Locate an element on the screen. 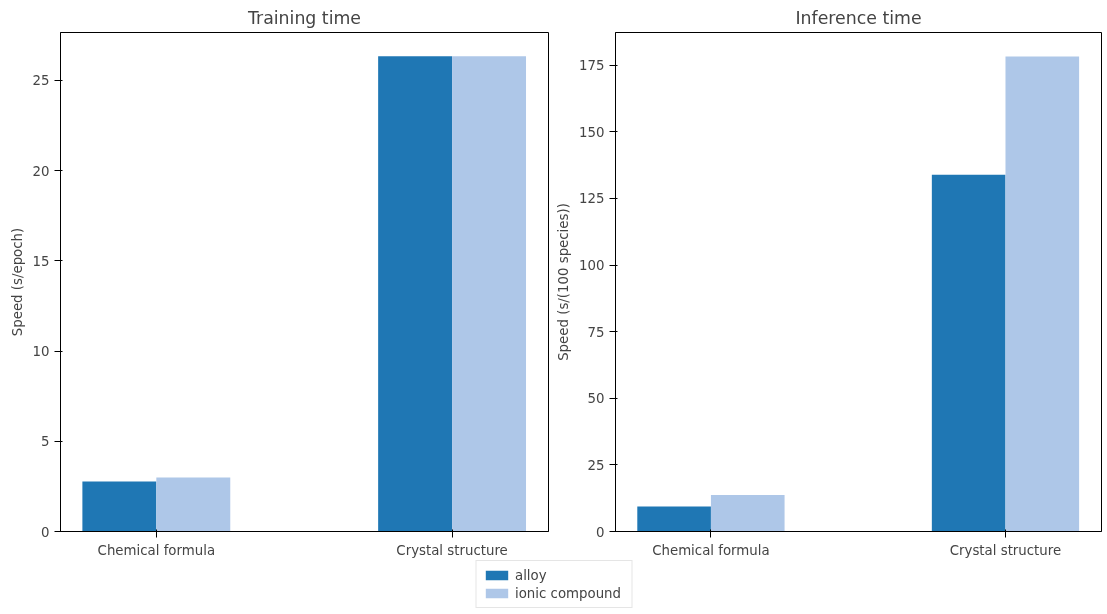  y-tick-label: 125 is located at coordinates (592, 199).